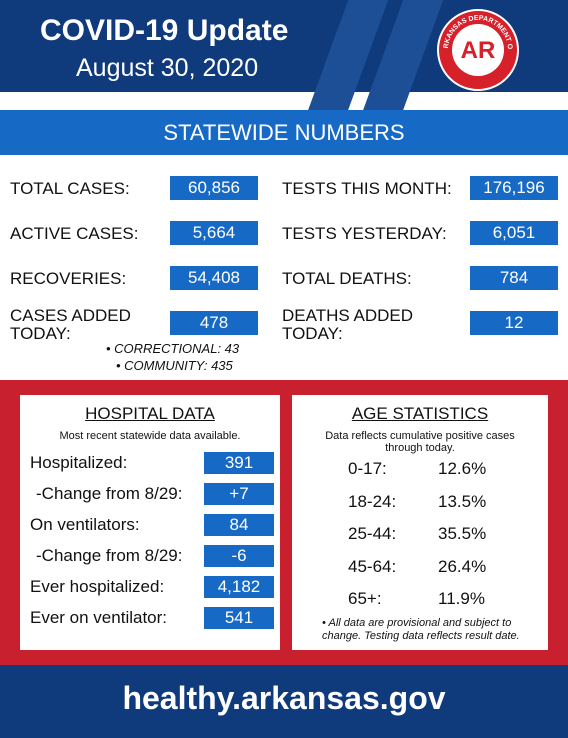  What do you see at coordinates (239, 494) in the screenshot?
I see `hospital-value: +7` at bounding box center [239, 494].